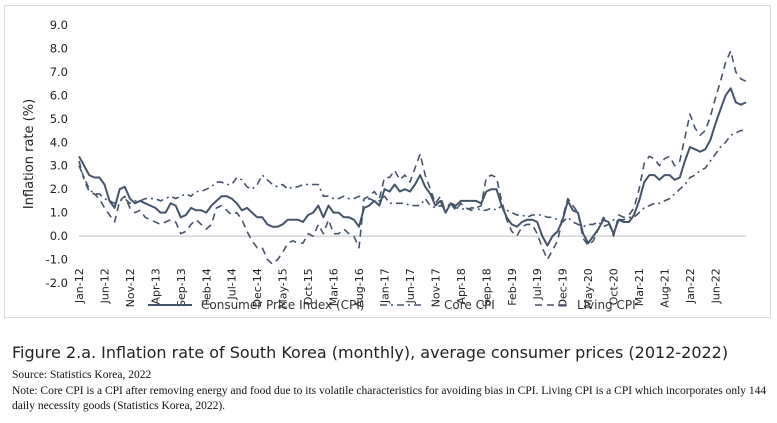 The width and height of the screenshot is (777, 423). I want to click on x-tick-label: Jan-17, so click(384, 286).